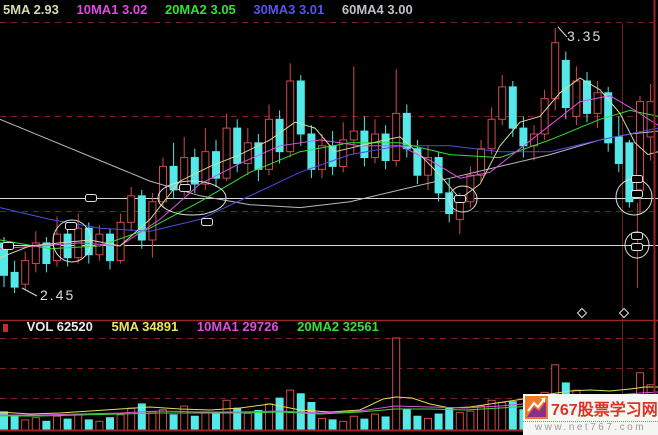 The width and height of the screenshot is (658, 435). I want to click on vol-ma20-value: 20MA2 32561, so click(338, 326).